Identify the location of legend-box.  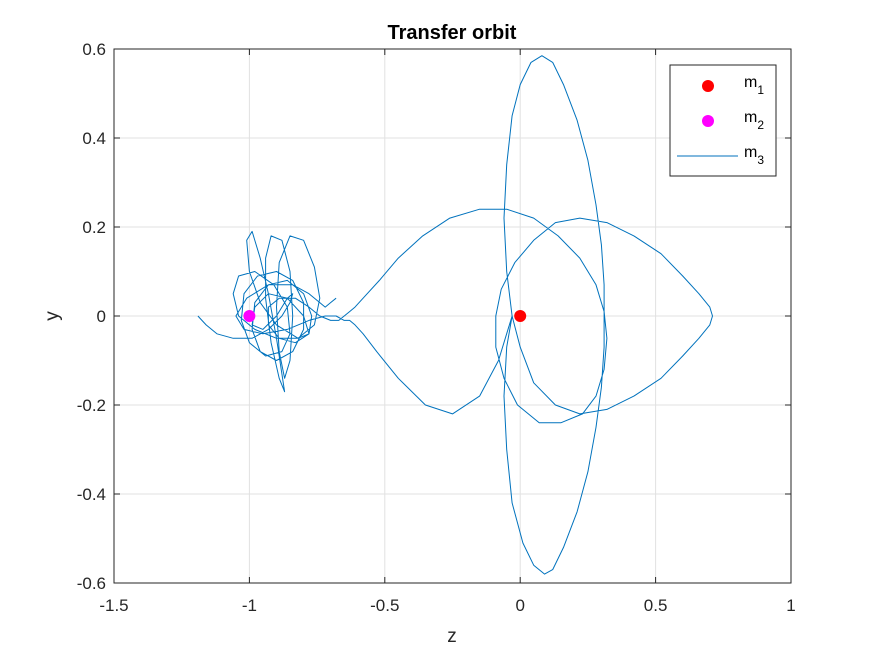
(723, 120).